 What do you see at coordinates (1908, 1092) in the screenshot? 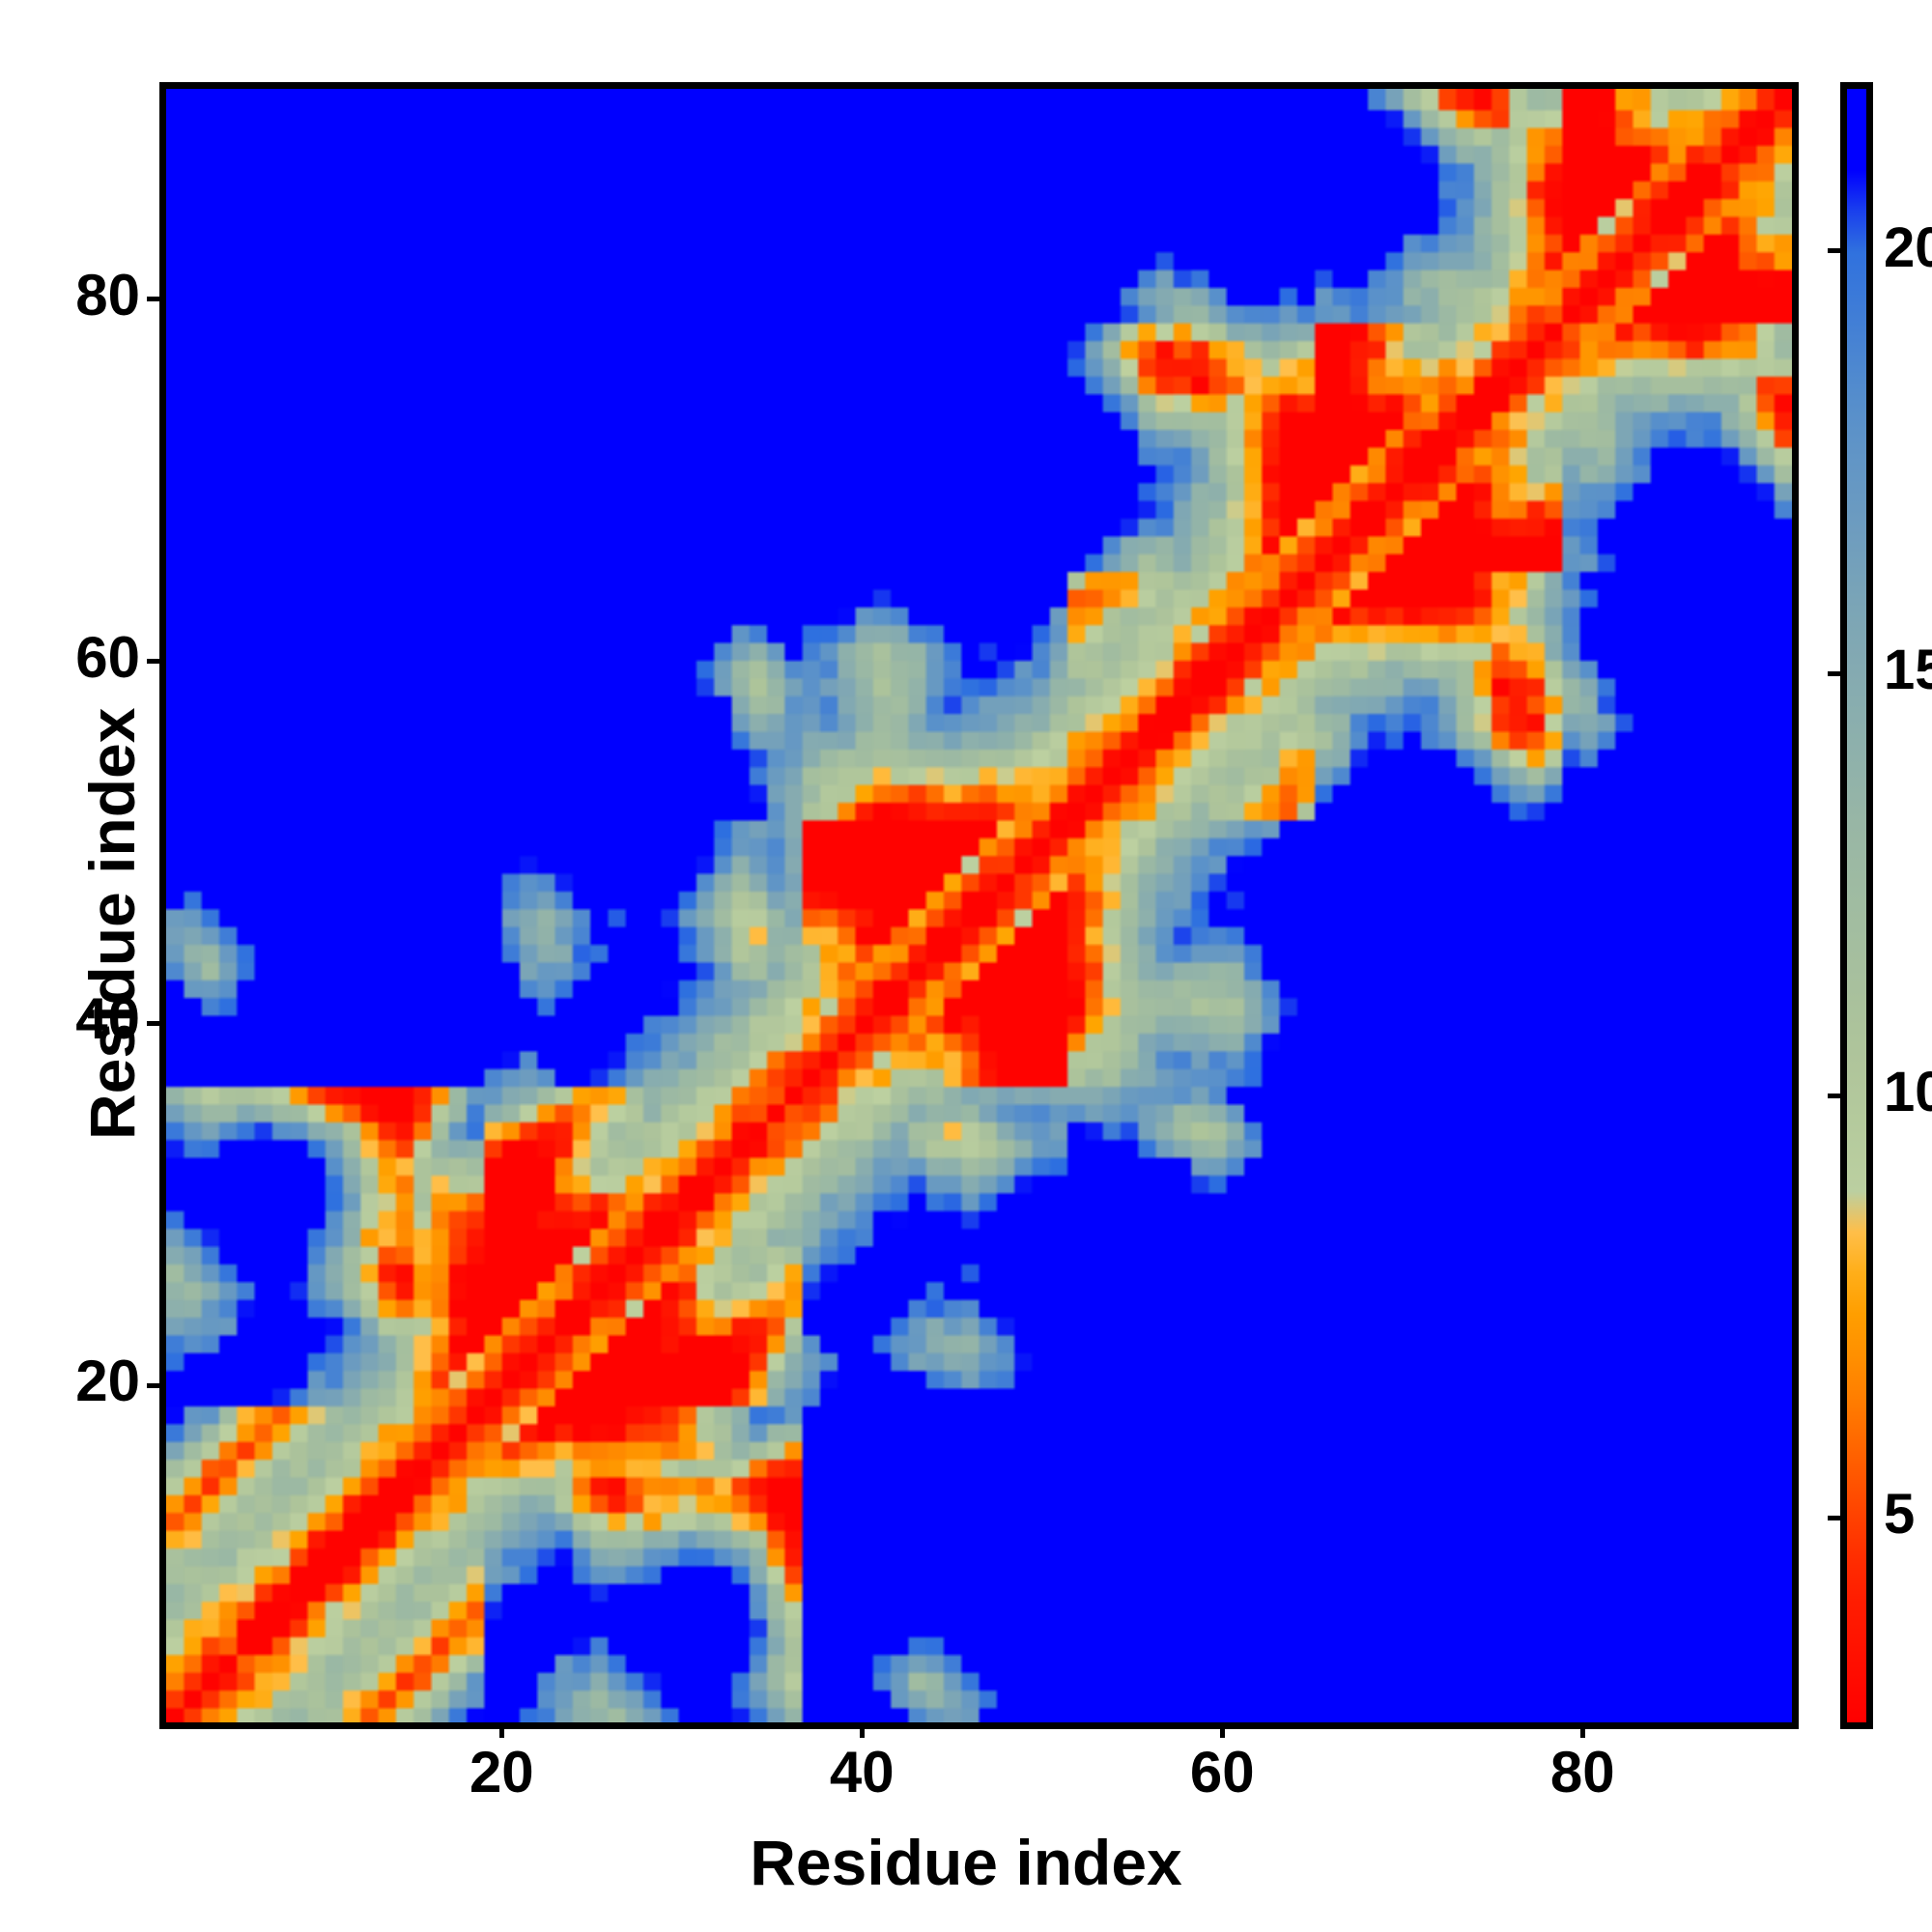
I see `colorbar-tick-label-10: 10` at bounding box center [1908, 1092].